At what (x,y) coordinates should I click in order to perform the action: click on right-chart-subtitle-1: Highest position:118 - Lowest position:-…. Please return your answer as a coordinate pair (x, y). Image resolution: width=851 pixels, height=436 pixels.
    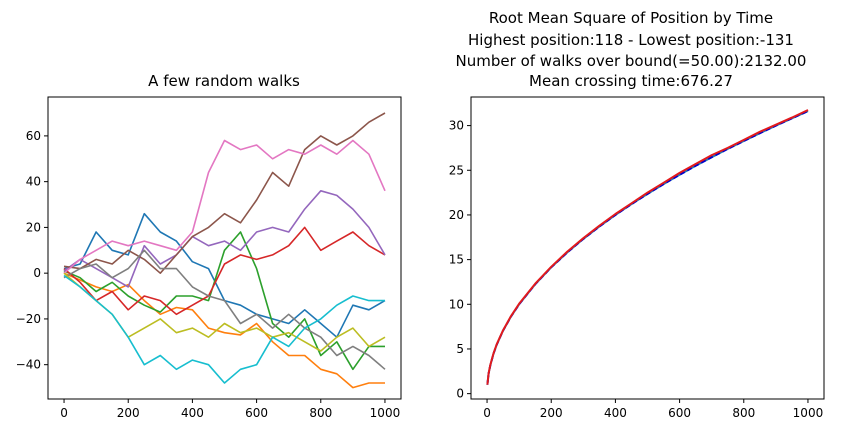
    Looking at the image, I should click on (631, 40).